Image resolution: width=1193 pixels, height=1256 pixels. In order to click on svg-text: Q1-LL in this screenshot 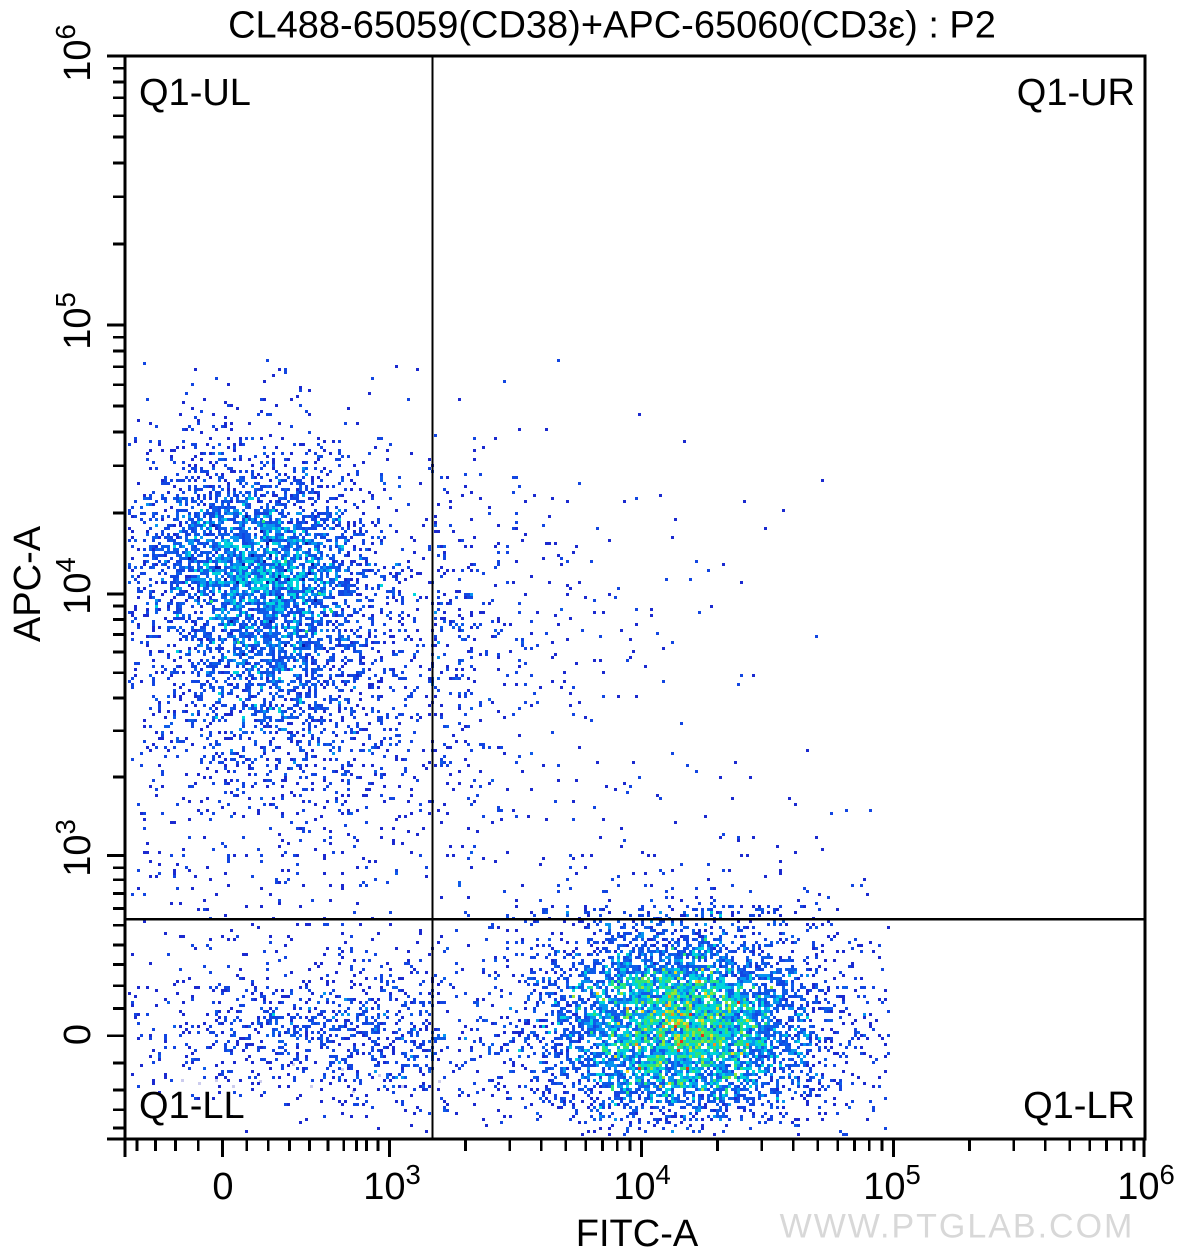, I will do `click(192, 1106)`.